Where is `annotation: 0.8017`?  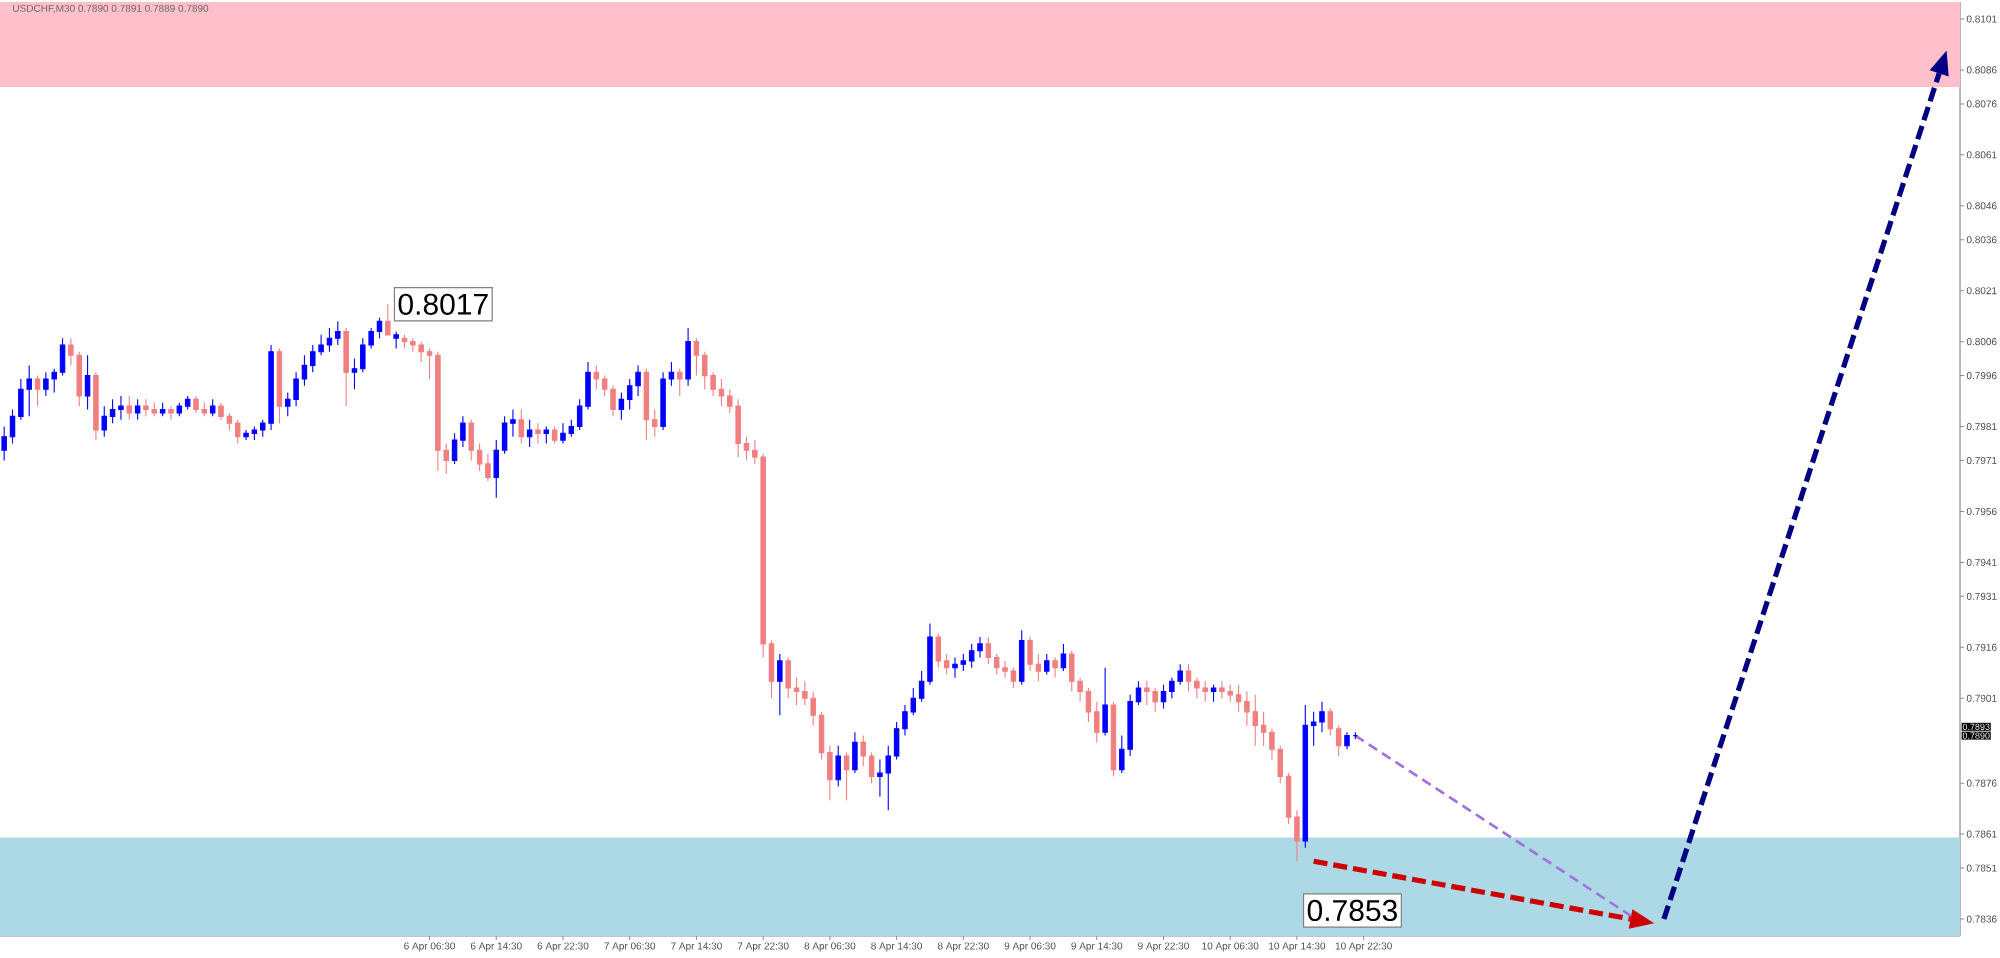
annotation: 0.8017 is located at coordinates (443, 304).